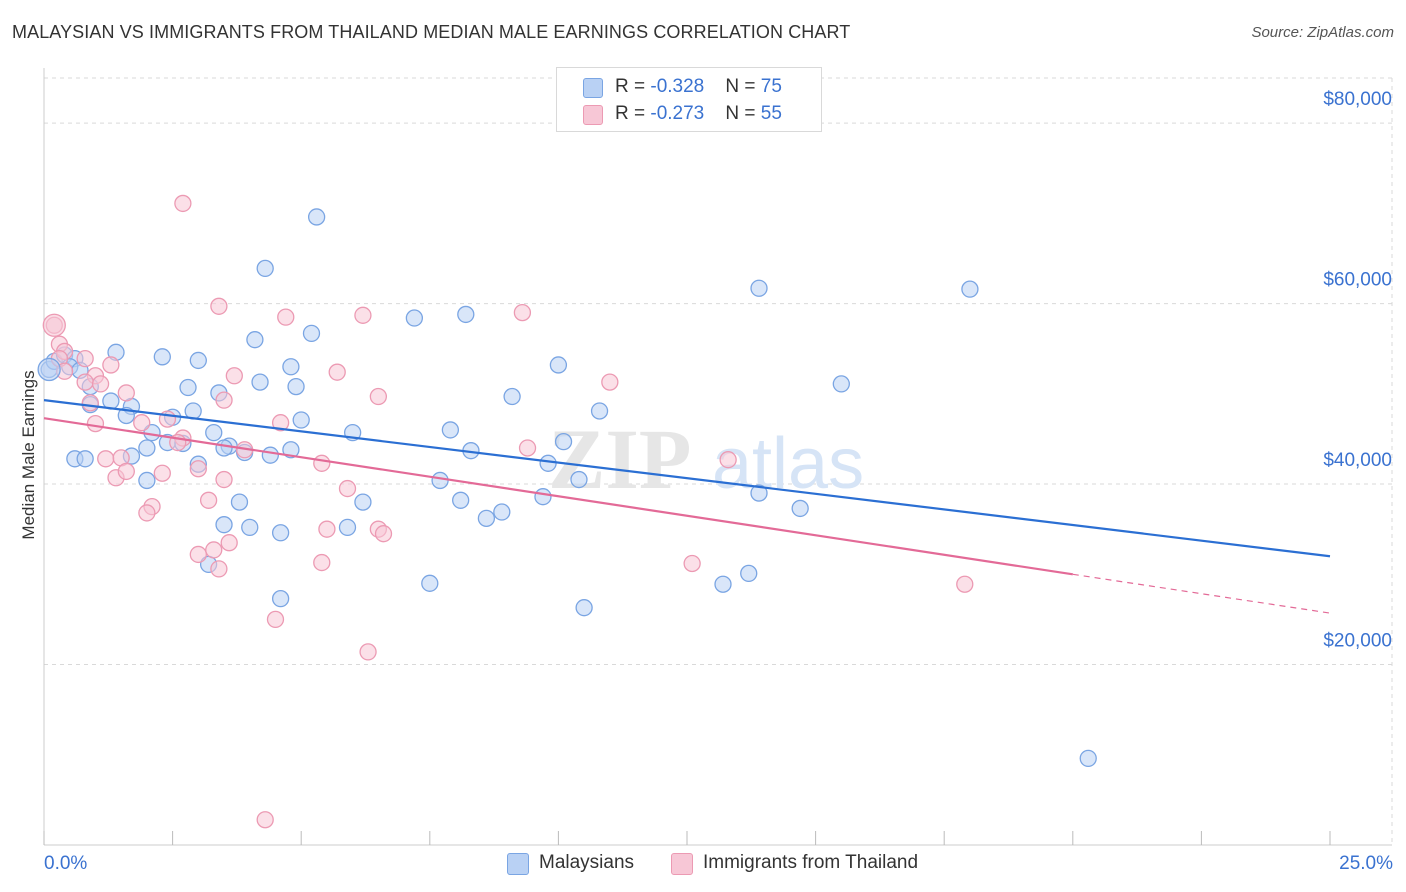  Describe the element at coordinates (771, 113) in the screenshot. I see `legend-n-value: 55` at that location.